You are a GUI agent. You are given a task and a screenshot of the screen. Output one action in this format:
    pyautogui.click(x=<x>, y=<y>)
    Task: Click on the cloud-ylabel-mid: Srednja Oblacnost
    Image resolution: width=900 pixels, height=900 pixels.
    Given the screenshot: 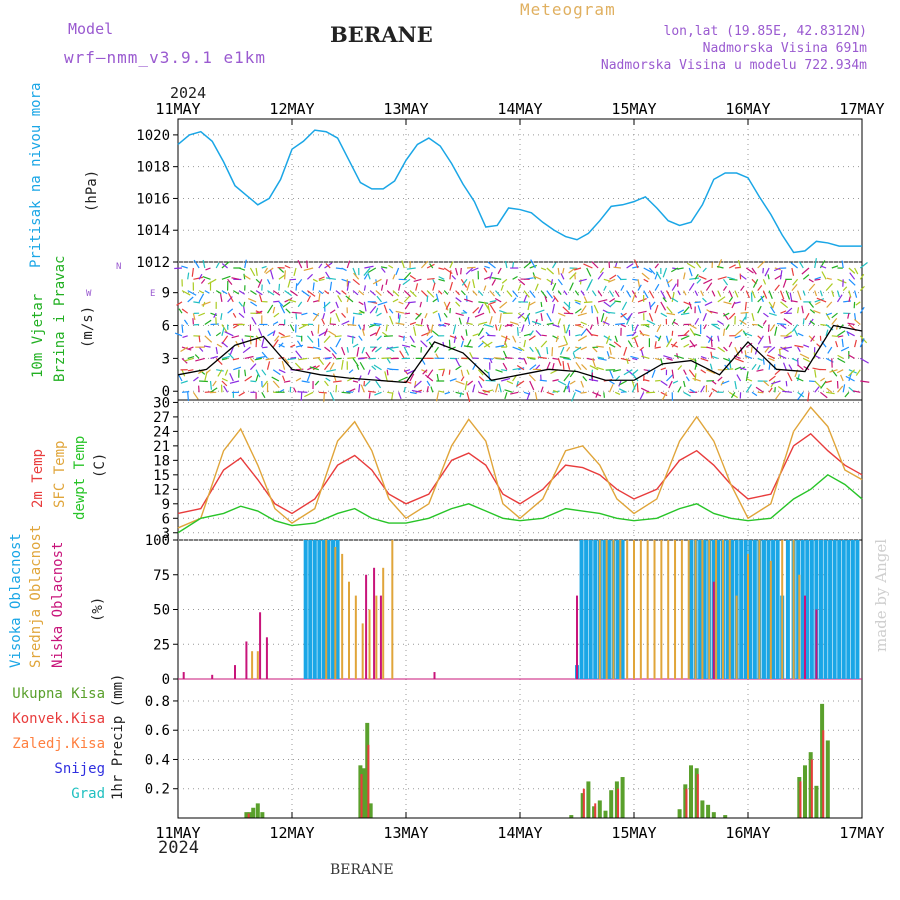 What is the action you would take?
    pyautogui.click(x=36, y=596)
    